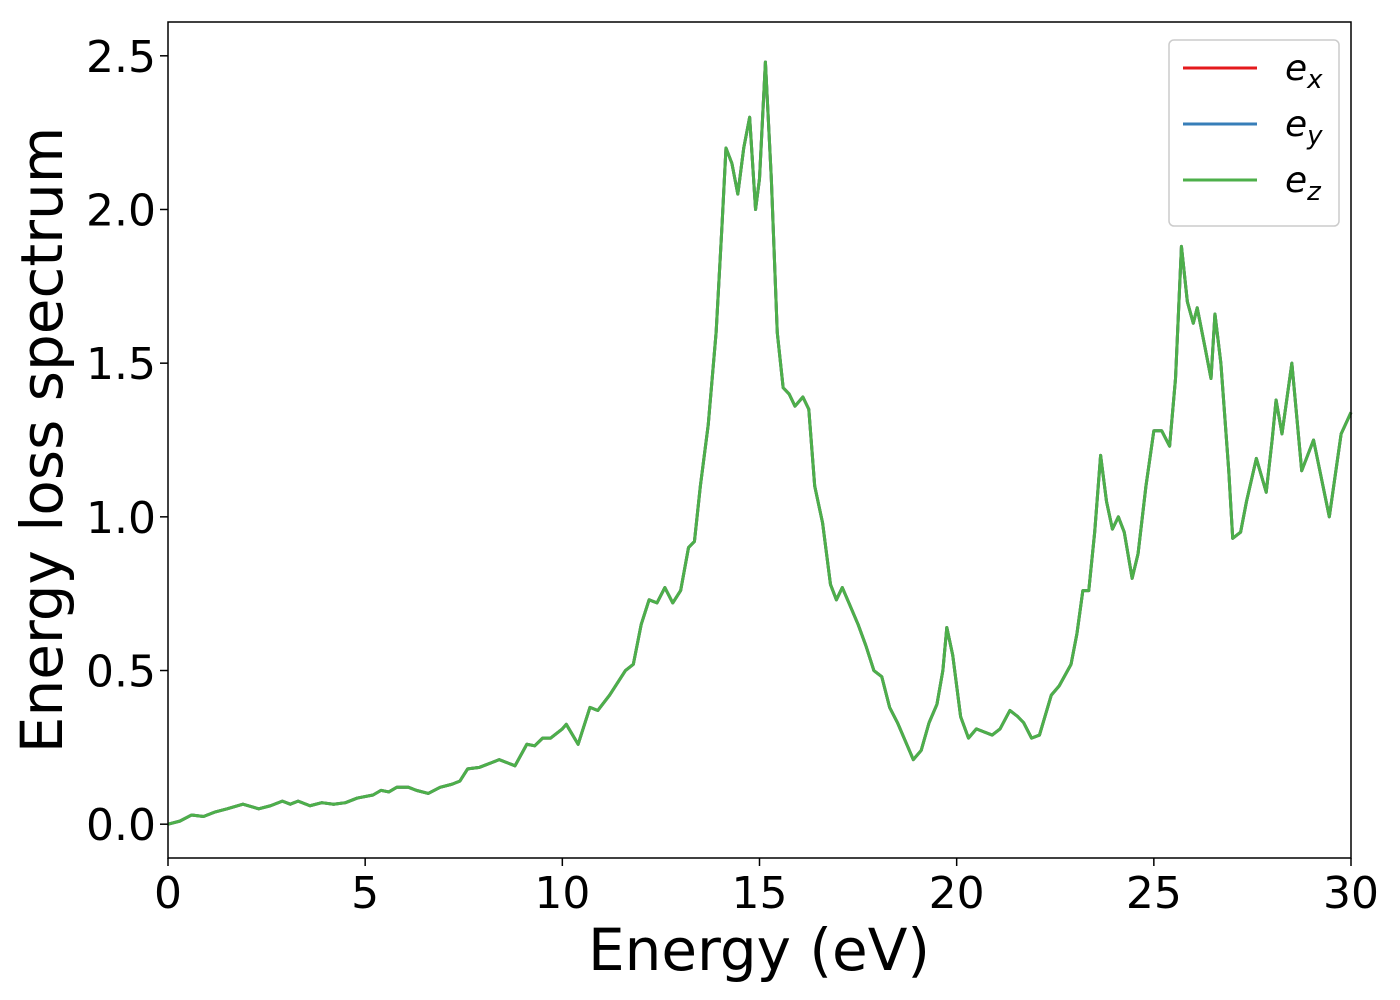 This screenshot has height=1000, width=1400. What do you see at coordinates (760, 893) in the screenshot?
I see `x-tick-label: 15` at bounding box center [760, 893].